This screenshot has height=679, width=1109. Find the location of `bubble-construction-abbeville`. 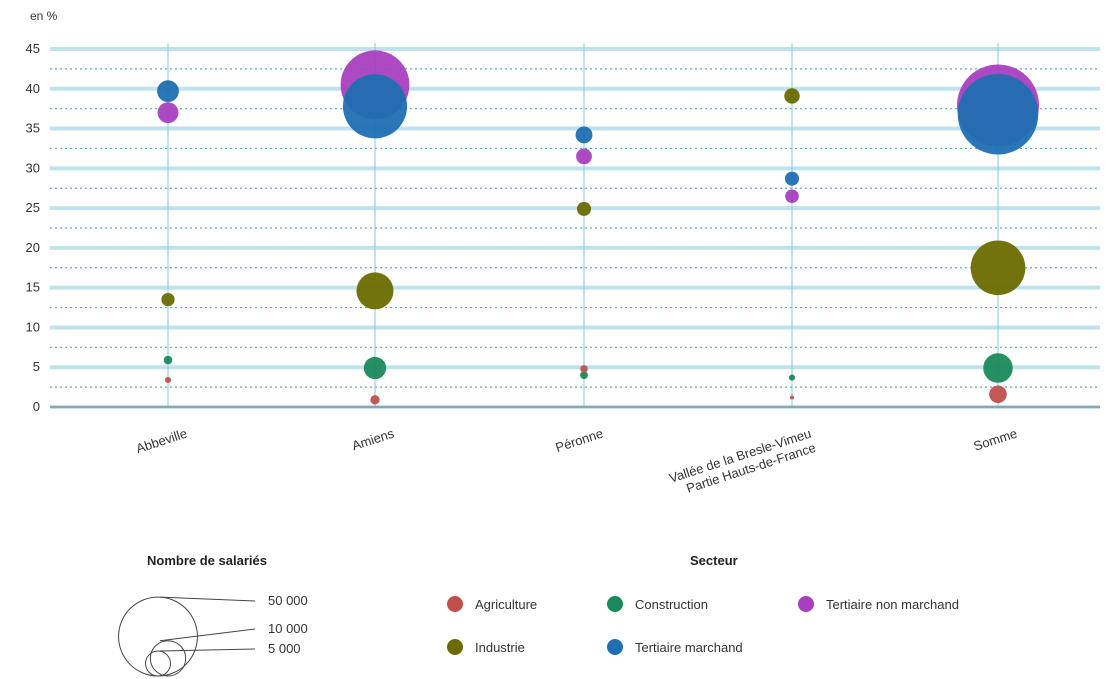

bubble-construction-abbeville is located at coordinates (168, 360).